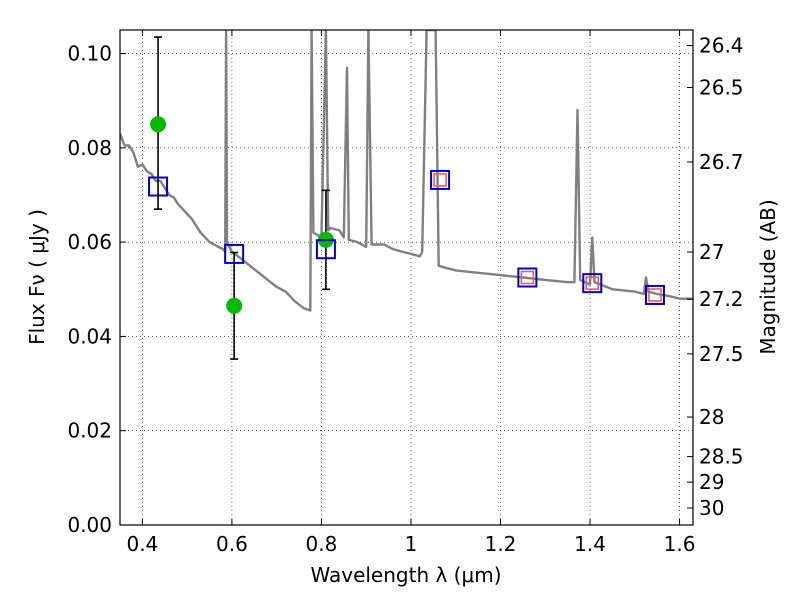  I want to click on x-axis-label: Wavelength λ (μm), so click(405, 575).